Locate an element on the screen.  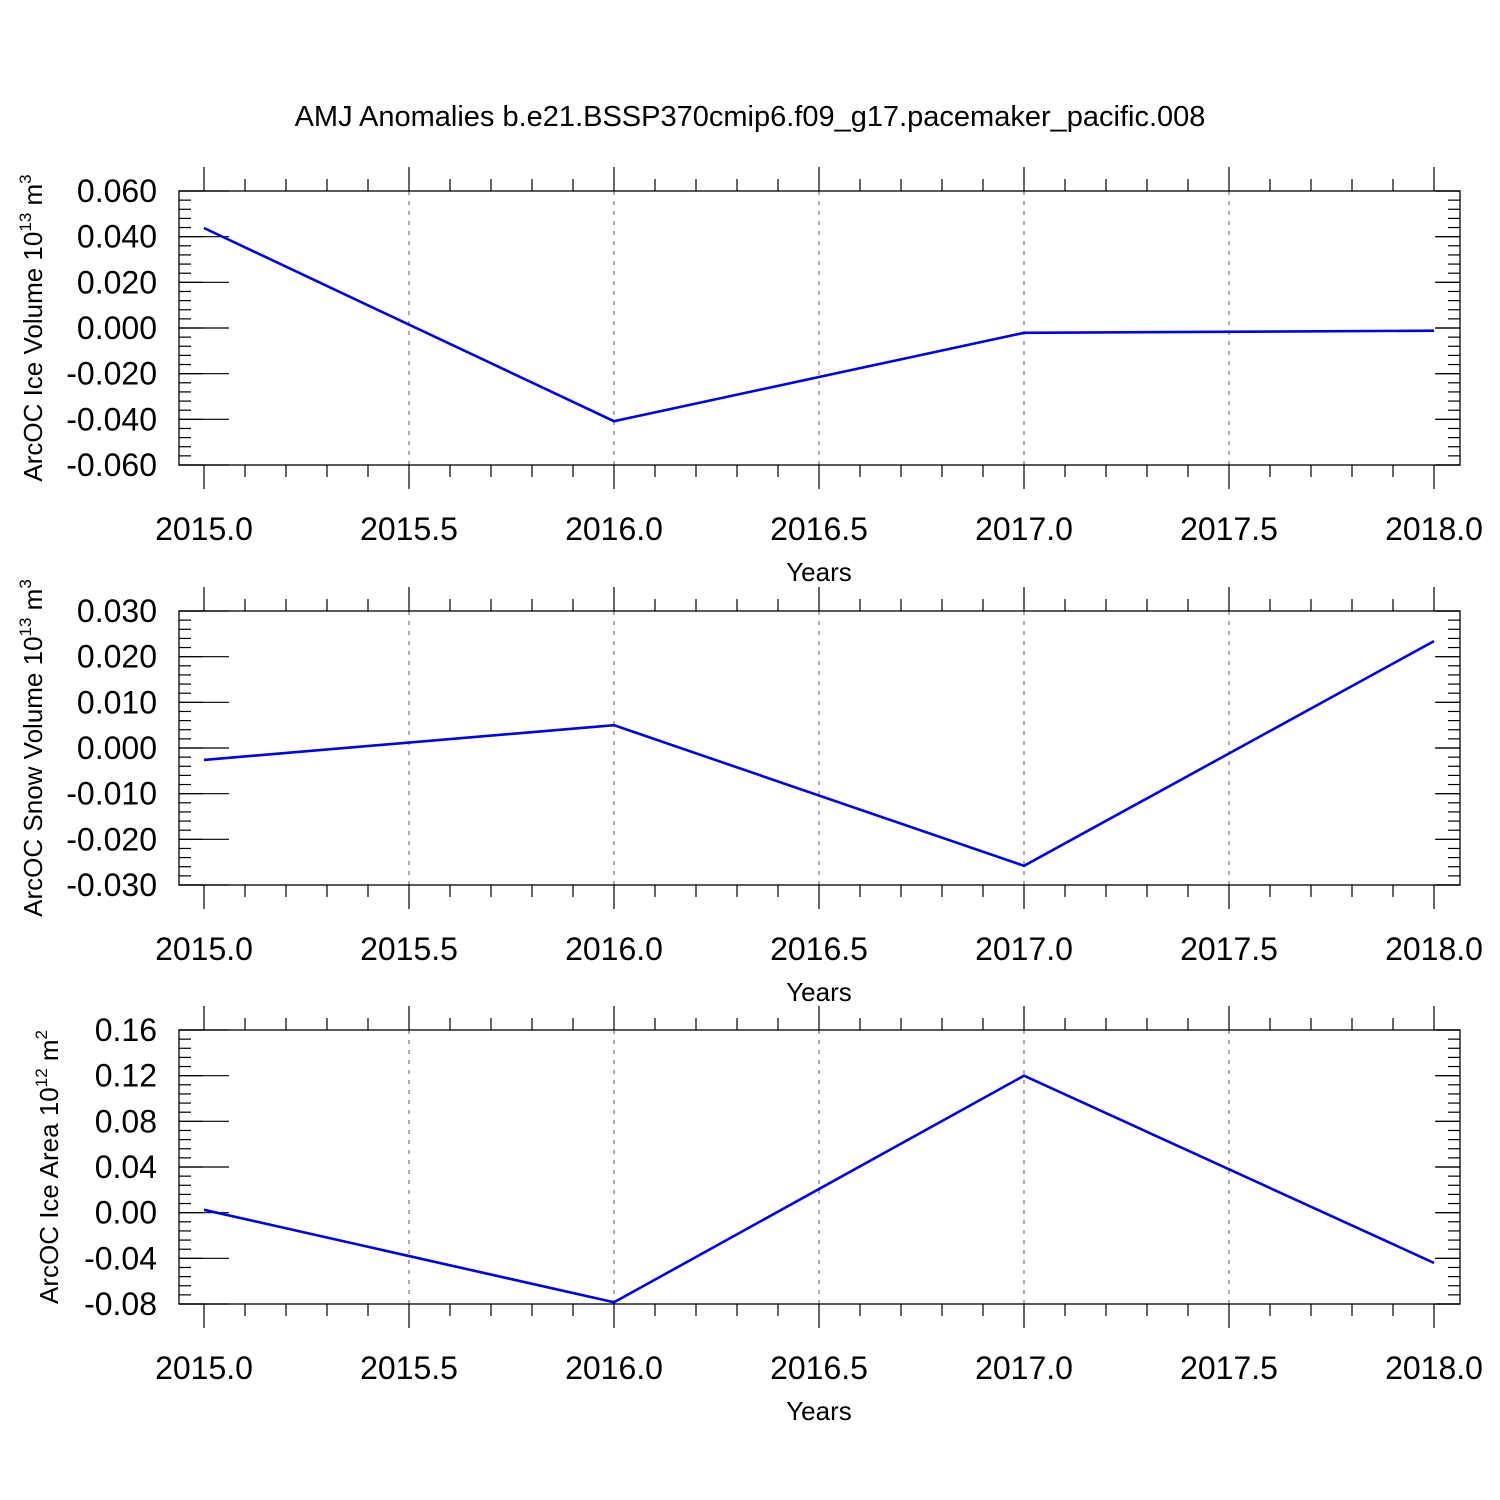
y-tick-label: 0.010 is located at coordinates (117, 702).